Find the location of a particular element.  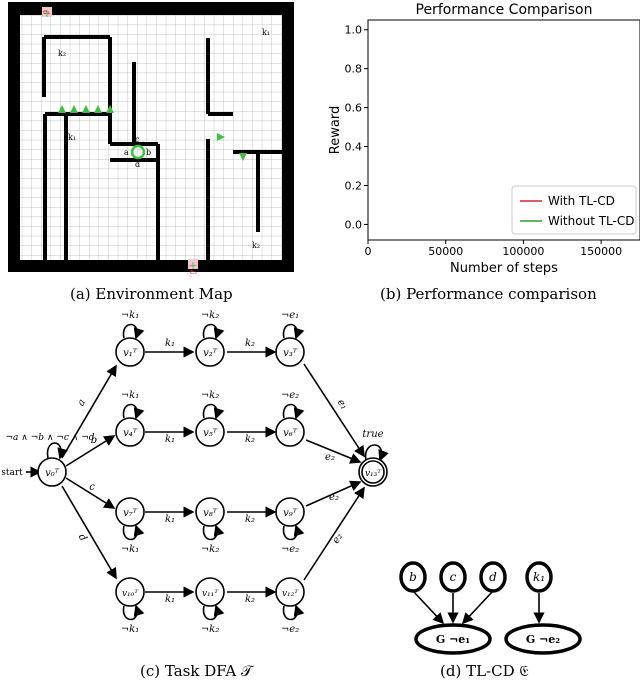

dfa-node-v5 is located at coordinates (210, 432).